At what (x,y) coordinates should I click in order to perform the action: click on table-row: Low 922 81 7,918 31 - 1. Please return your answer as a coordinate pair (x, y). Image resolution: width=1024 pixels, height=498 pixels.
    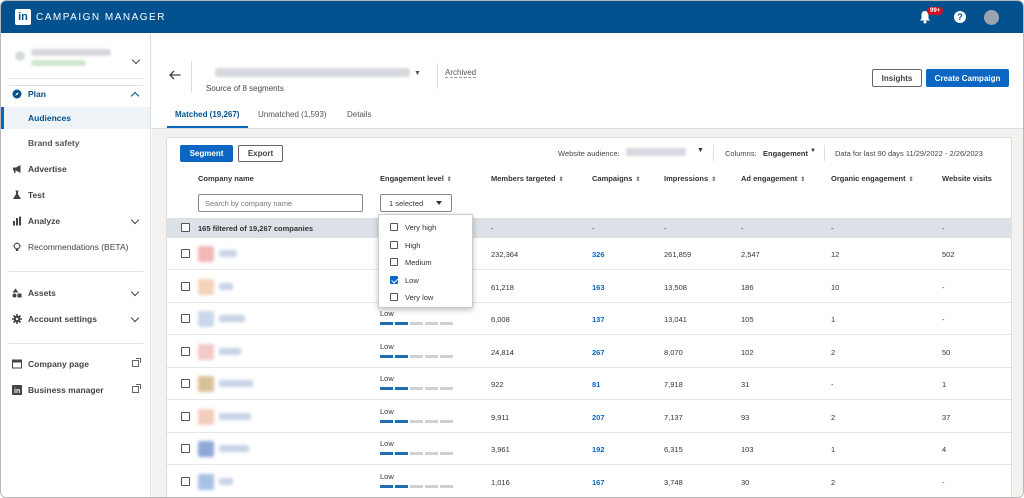
    Looking at the image, I should click on (589, 384).